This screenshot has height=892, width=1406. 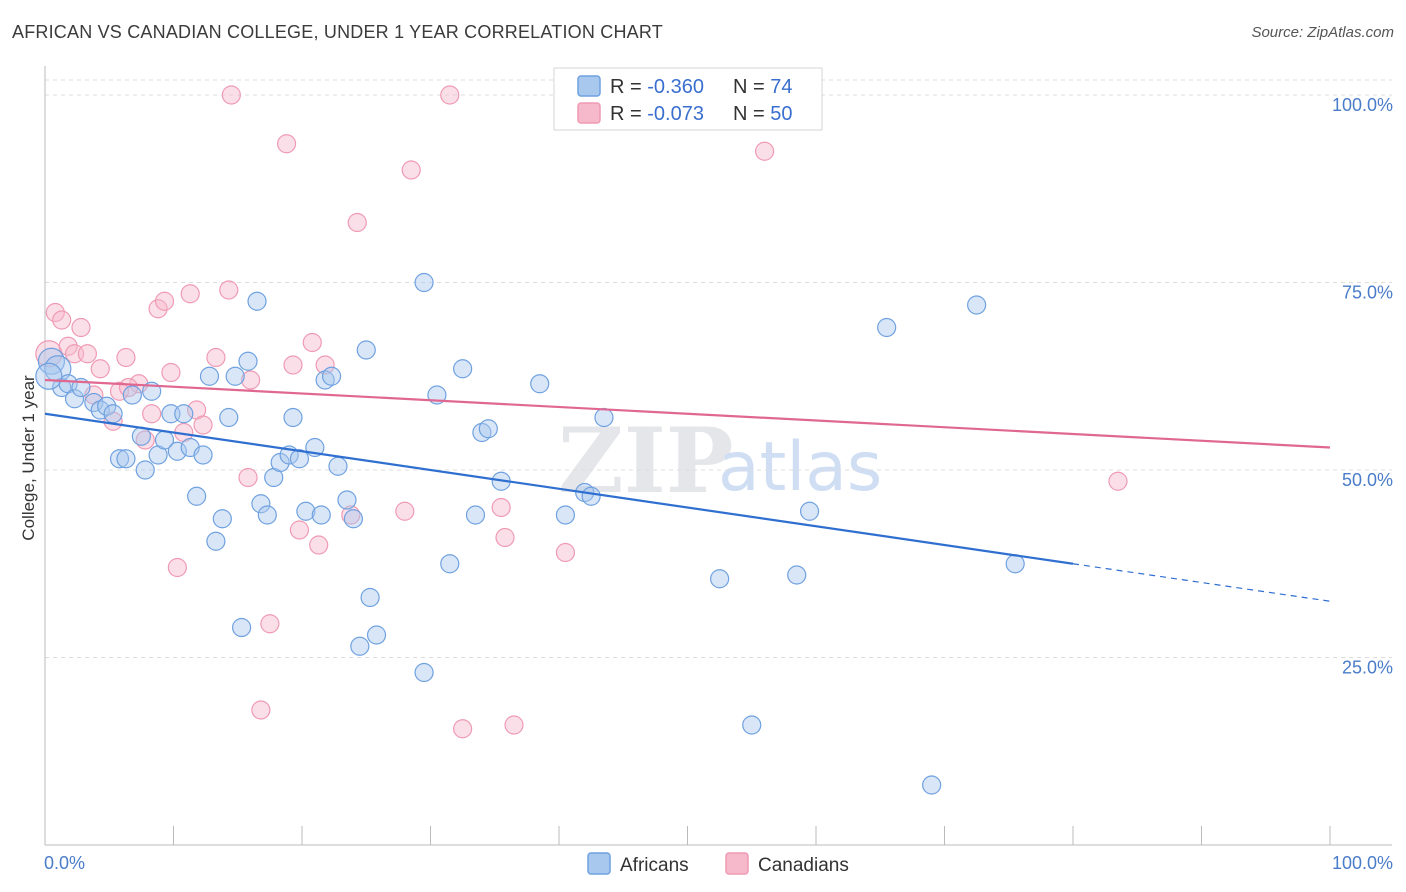 What do you see at coordinates (654, 865) in the screenshot?
I see `legend-label-africans: Africans` at bounding box center [654, 865].